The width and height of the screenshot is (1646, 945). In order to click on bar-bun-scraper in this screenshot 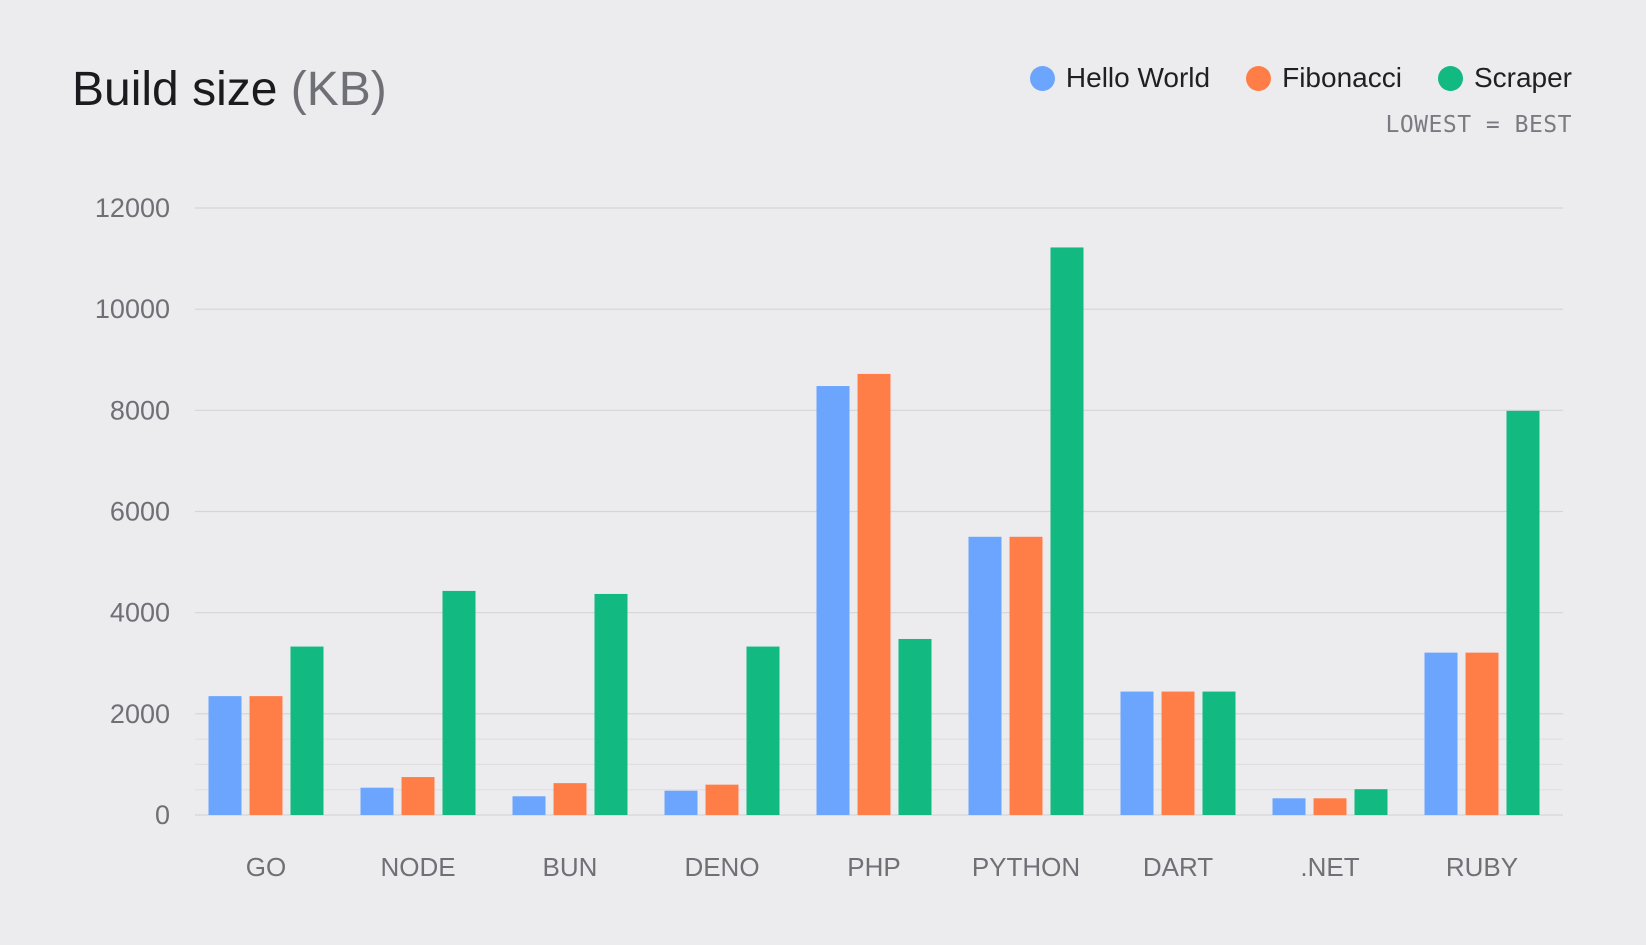, I will do `click(611, 704)`.